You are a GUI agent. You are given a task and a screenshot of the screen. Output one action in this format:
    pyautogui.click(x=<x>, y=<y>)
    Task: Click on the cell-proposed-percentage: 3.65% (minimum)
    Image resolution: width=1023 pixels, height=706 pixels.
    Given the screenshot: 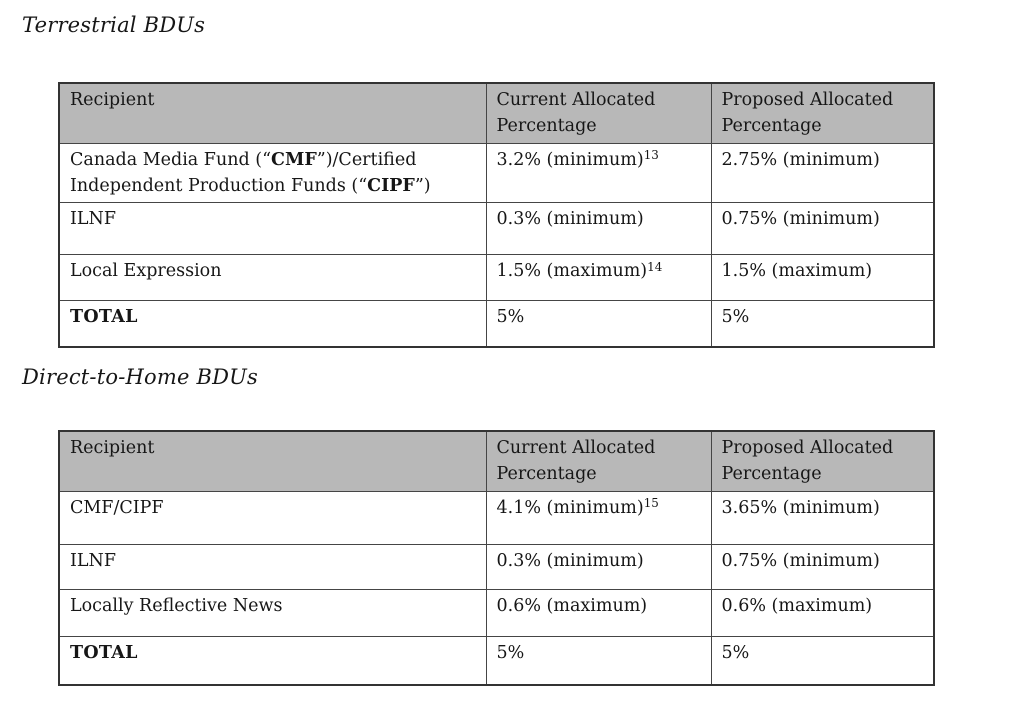 What is the action you would take?
    pyautogui.click(x=822, y=517)
    